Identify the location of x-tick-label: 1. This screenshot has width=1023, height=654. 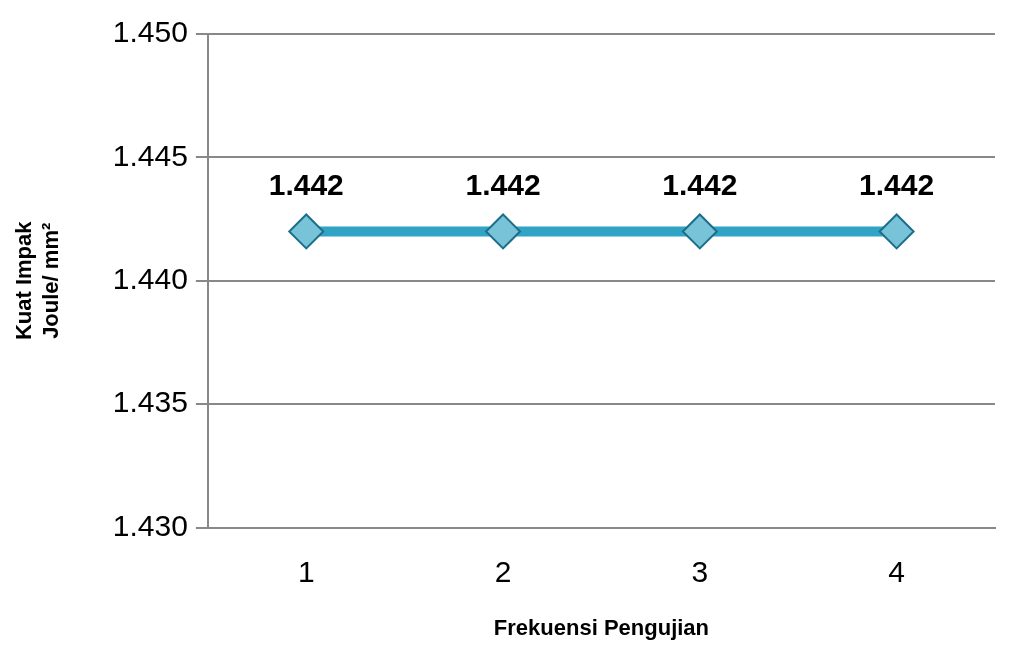
(306, 571).